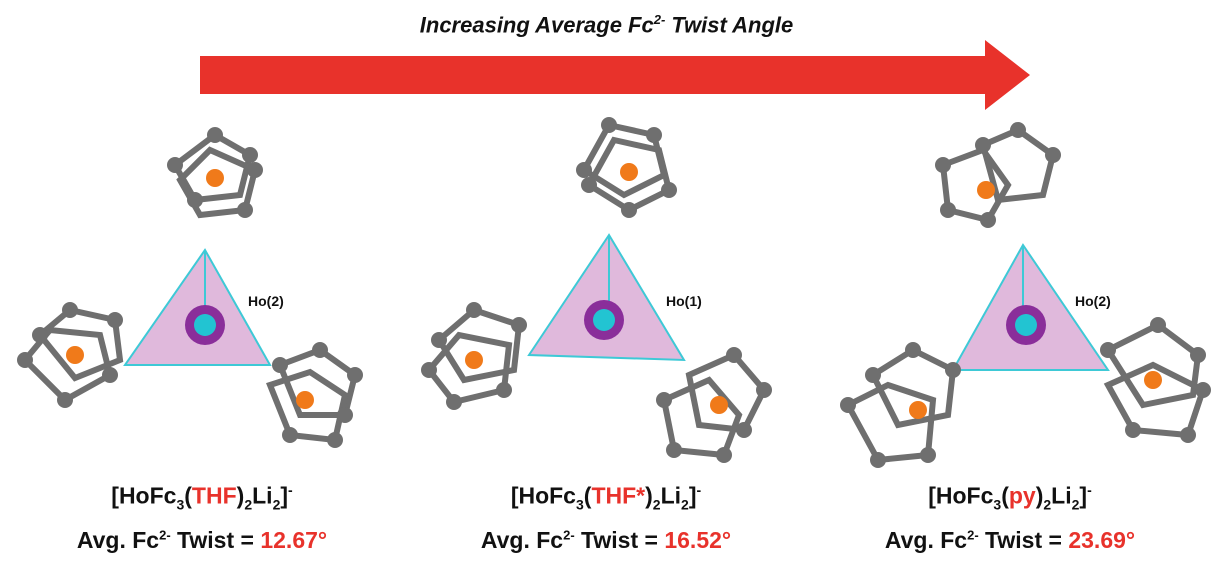 This screenshot has width=1213, height=562. Describe the element at coordinates (926, 540) in the screenshot. I see `twist-3-prefix: Avg. Fc` at that location.